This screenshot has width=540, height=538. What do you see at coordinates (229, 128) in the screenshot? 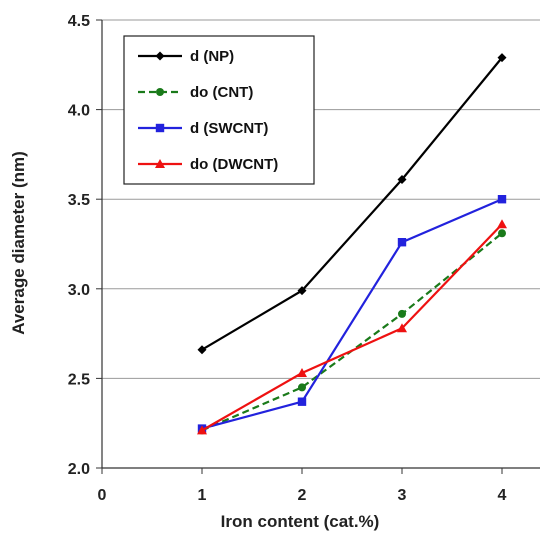
I see `legend-label-d-swcnt: d (SWCNT)` at bounding box center [229, 128].